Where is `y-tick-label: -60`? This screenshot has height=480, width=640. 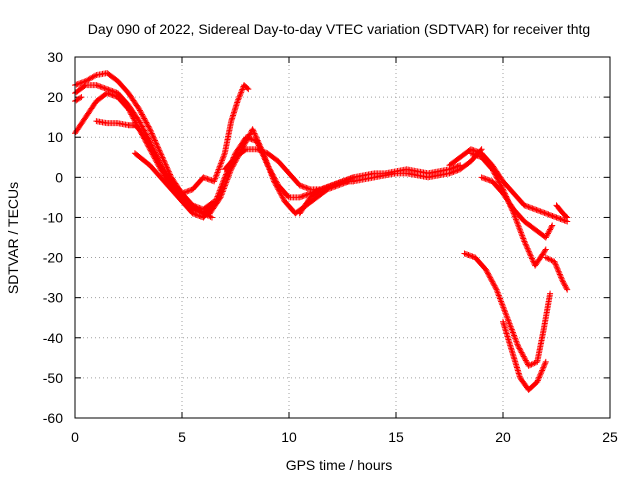 y-tick-label: -60 is located at coordinates (53, 418).